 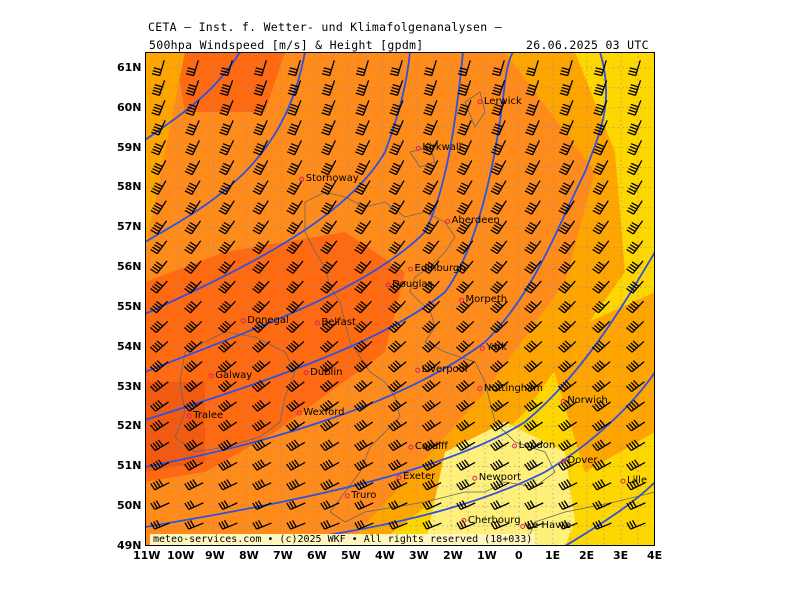 What do you see at coordinates (419, 477) in the screenshot?
I see `city-label: Exeter` at bounding box center [419, 477].